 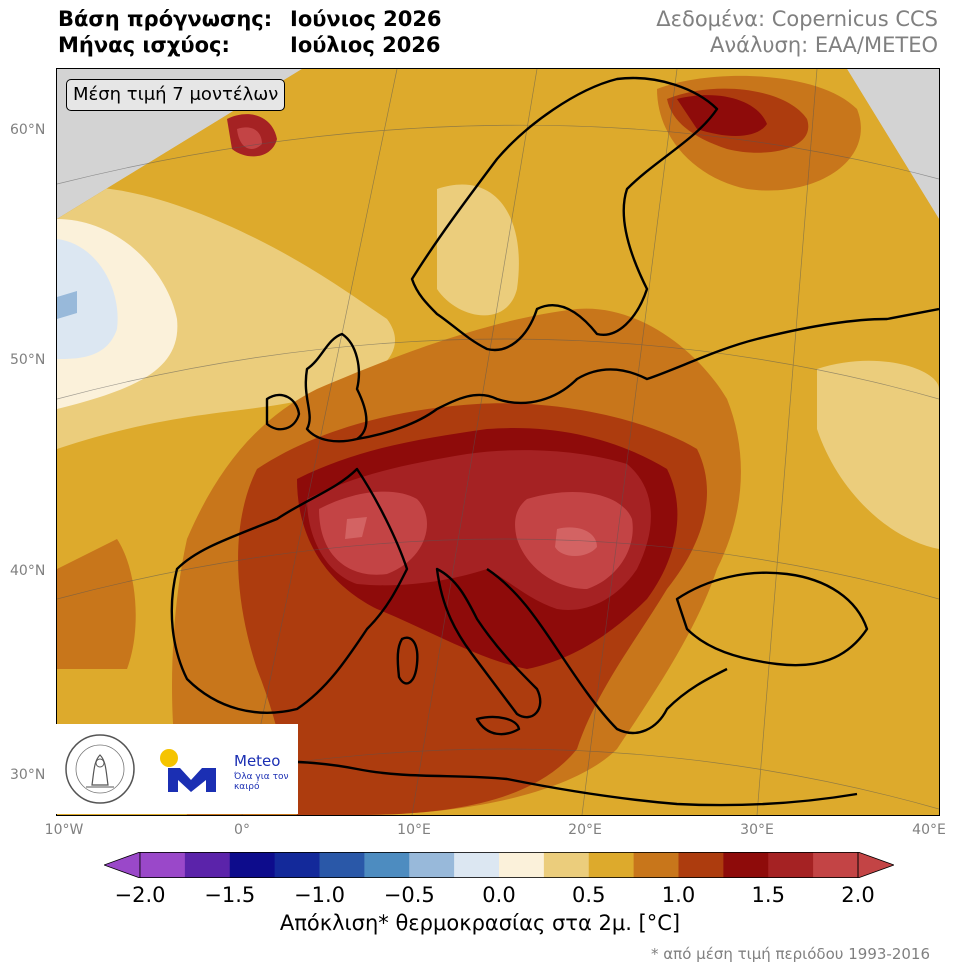 What do you see at coordinates (289, 590) in the screenshot?
I see `iberia-coast` at bounding box center [289, 590].